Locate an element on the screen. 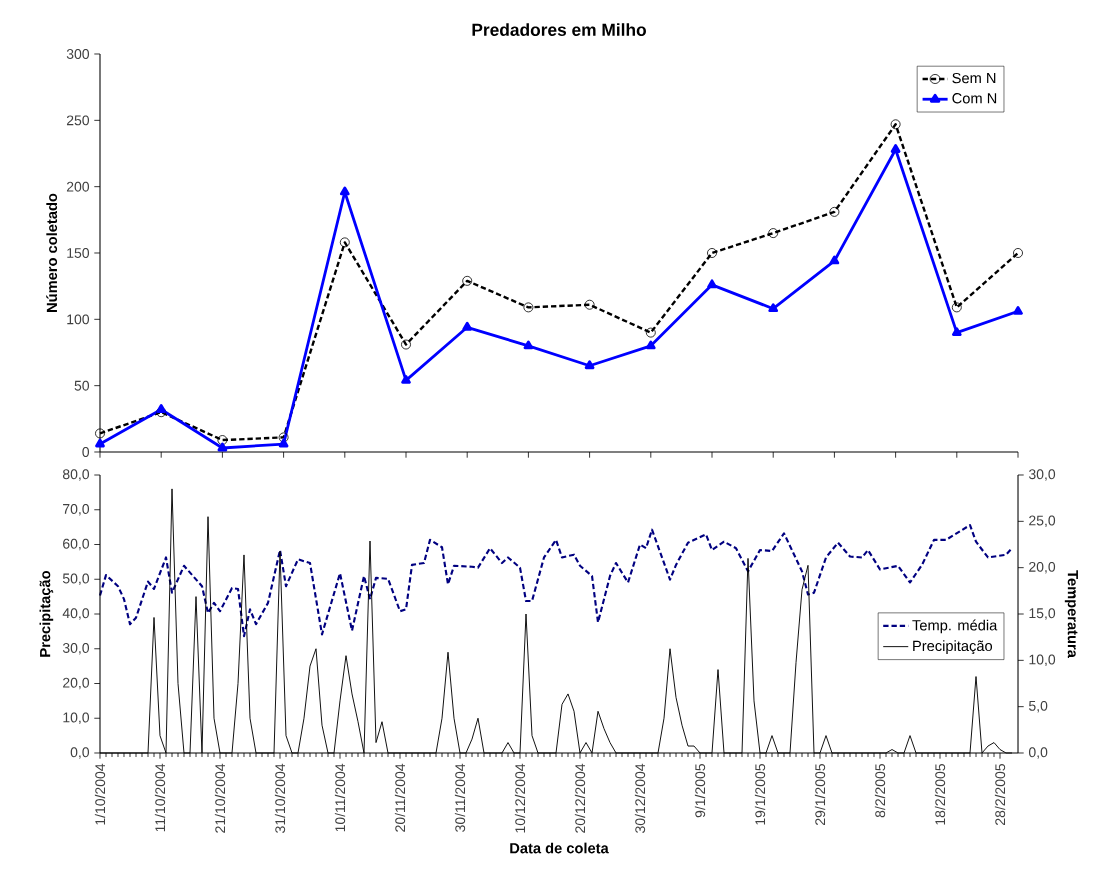 The image size is (1114, 882). y2-tick-label: 5,0 is located at coordinates (1038, 706).